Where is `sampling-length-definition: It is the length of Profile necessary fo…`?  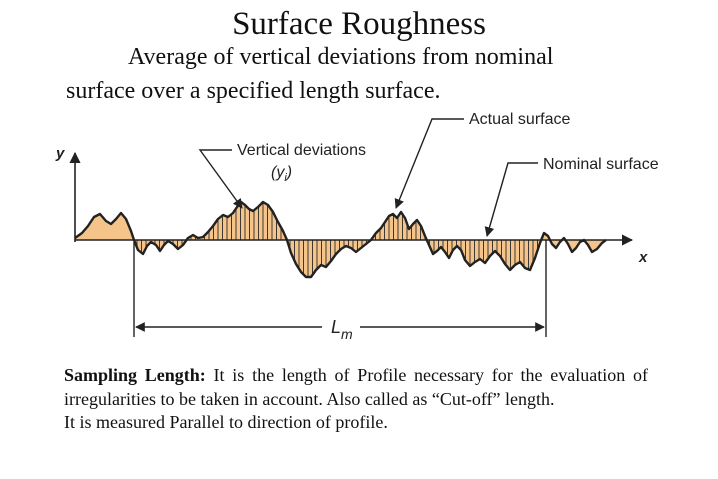 sampling-length-definition: It is the length of Profile necessary fo… is located at coordinates (356, 387).